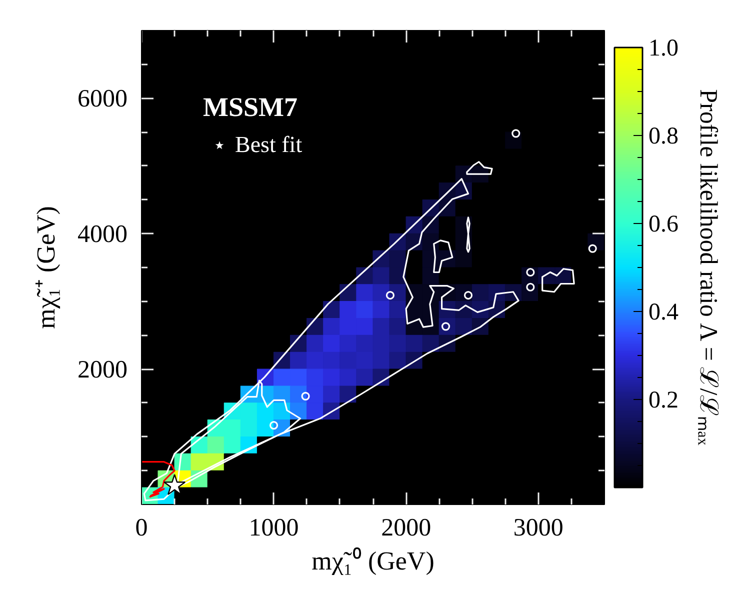  I want to click on y-axis-title: mχ̃₁⁺ (GeV), so click(46, 267).